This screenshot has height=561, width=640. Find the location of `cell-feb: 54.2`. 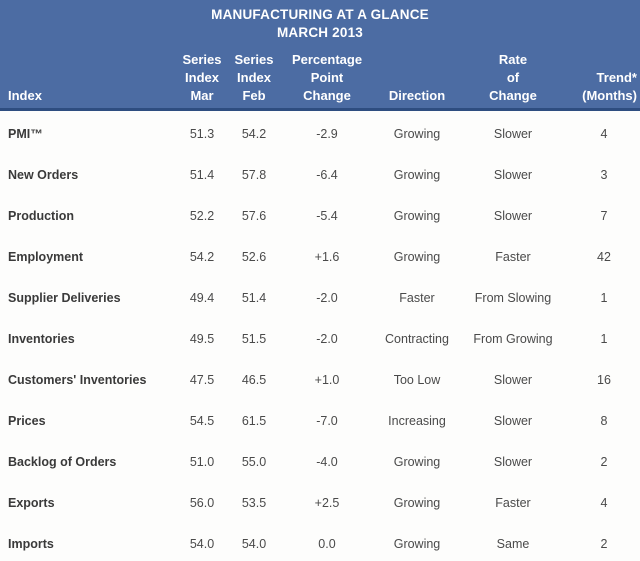

cell-feb: 54.2 is located at coordinates (254, 133).